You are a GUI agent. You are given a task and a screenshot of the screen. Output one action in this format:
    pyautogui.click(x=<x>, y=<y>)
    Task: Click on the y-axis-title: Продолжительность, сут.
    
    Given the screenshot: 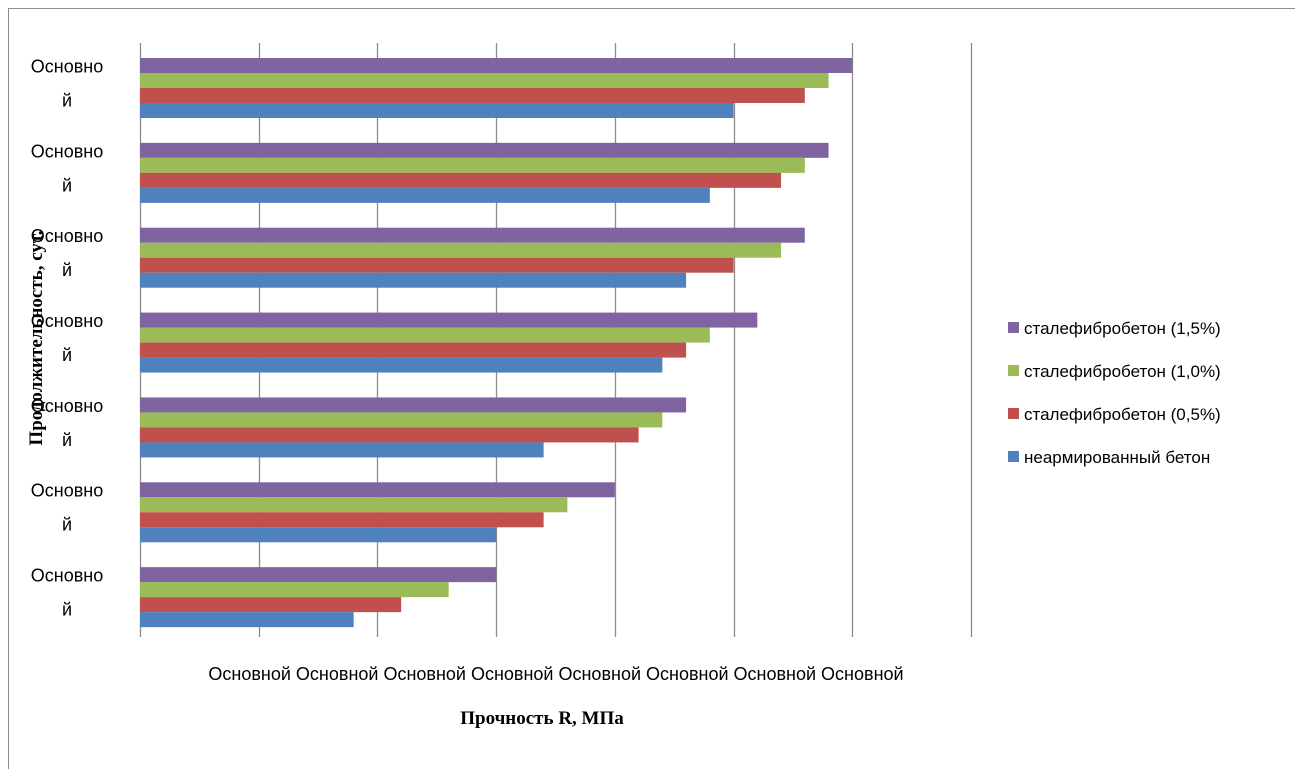 What is the action you would take?
    pyautogui.click(x=36, y=337)
    